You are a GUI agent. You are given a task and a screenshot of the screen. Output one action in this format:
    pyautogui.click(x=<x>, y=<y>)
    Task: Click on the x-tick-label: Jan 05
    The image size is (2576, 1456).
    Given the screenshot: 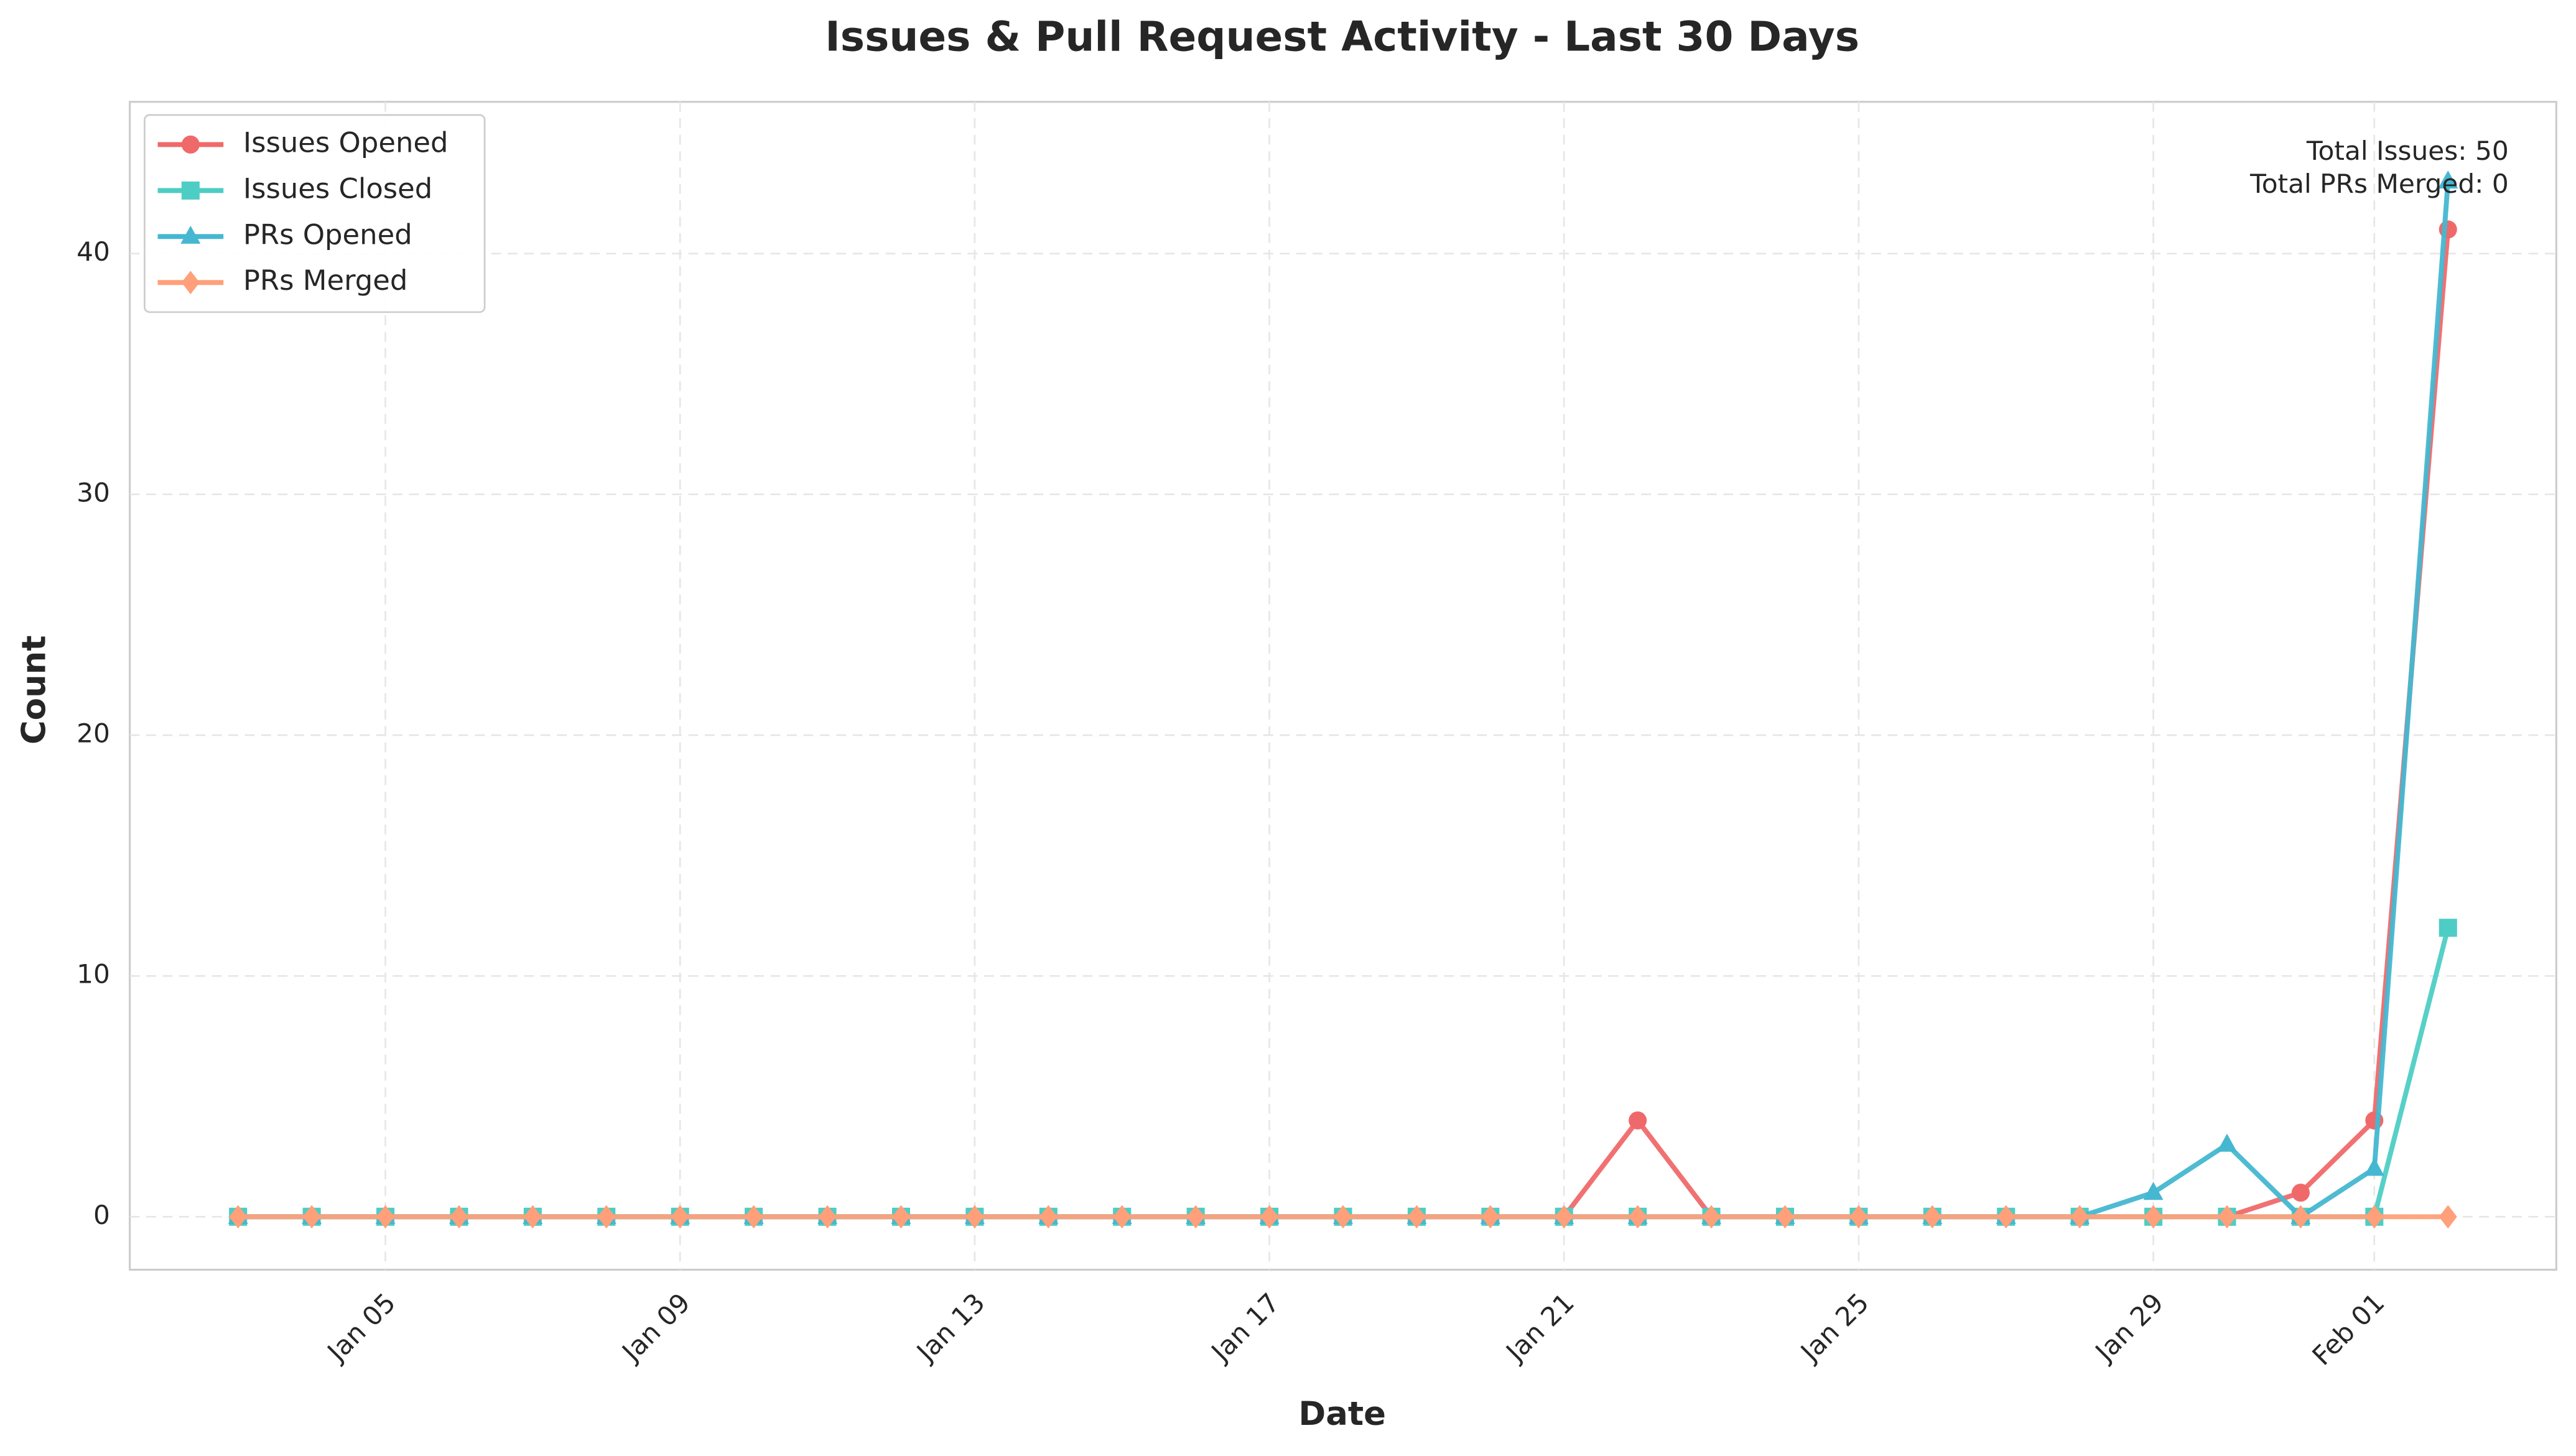 What is the action you would take?
    pyautogui.click(x=360, y=1327)
    